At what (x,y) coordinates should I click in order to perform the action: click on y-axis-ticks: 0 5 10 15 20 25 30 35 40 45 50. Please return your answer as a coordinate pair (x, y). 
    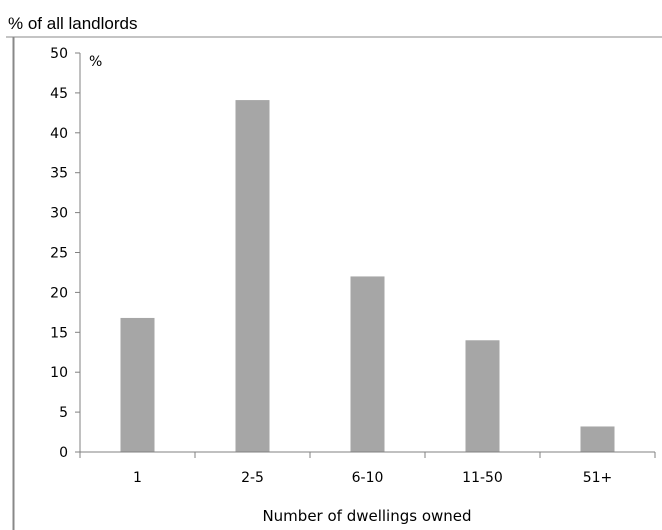
    Looking at the image, I should click on (65, 253).